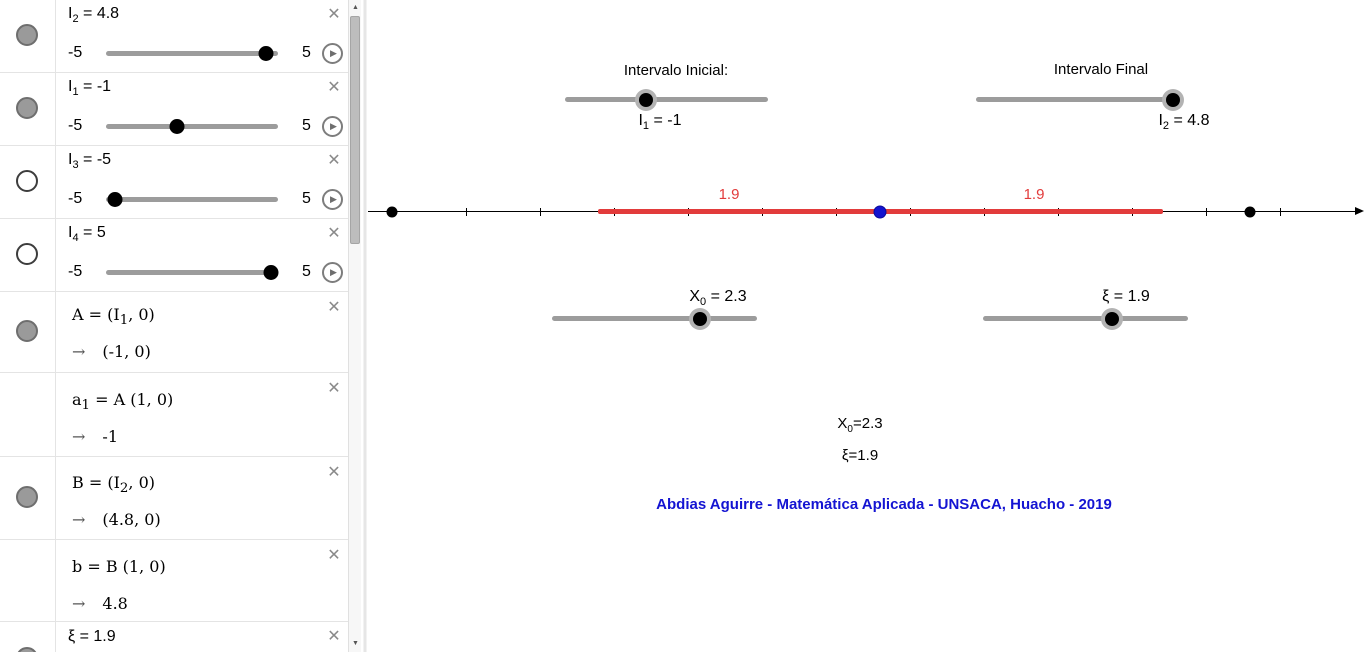  Describe the element at coordinates (174, 637) in the screenshot. I see `algebra-row-xi: ξ = 1.9 ✕` at that location.